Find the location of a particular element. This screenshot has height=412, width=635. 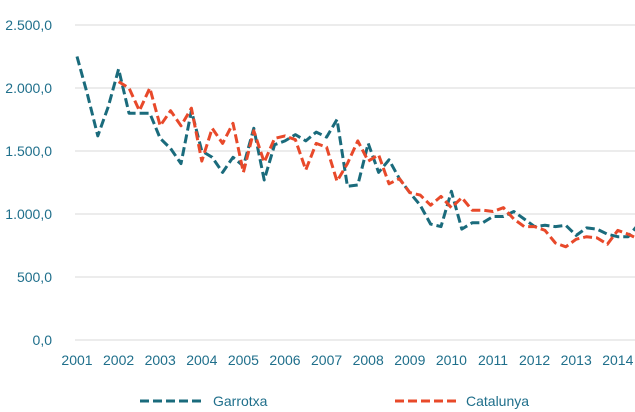

y-tick-label: 2.000,0 is located at coordinates (28, 88).